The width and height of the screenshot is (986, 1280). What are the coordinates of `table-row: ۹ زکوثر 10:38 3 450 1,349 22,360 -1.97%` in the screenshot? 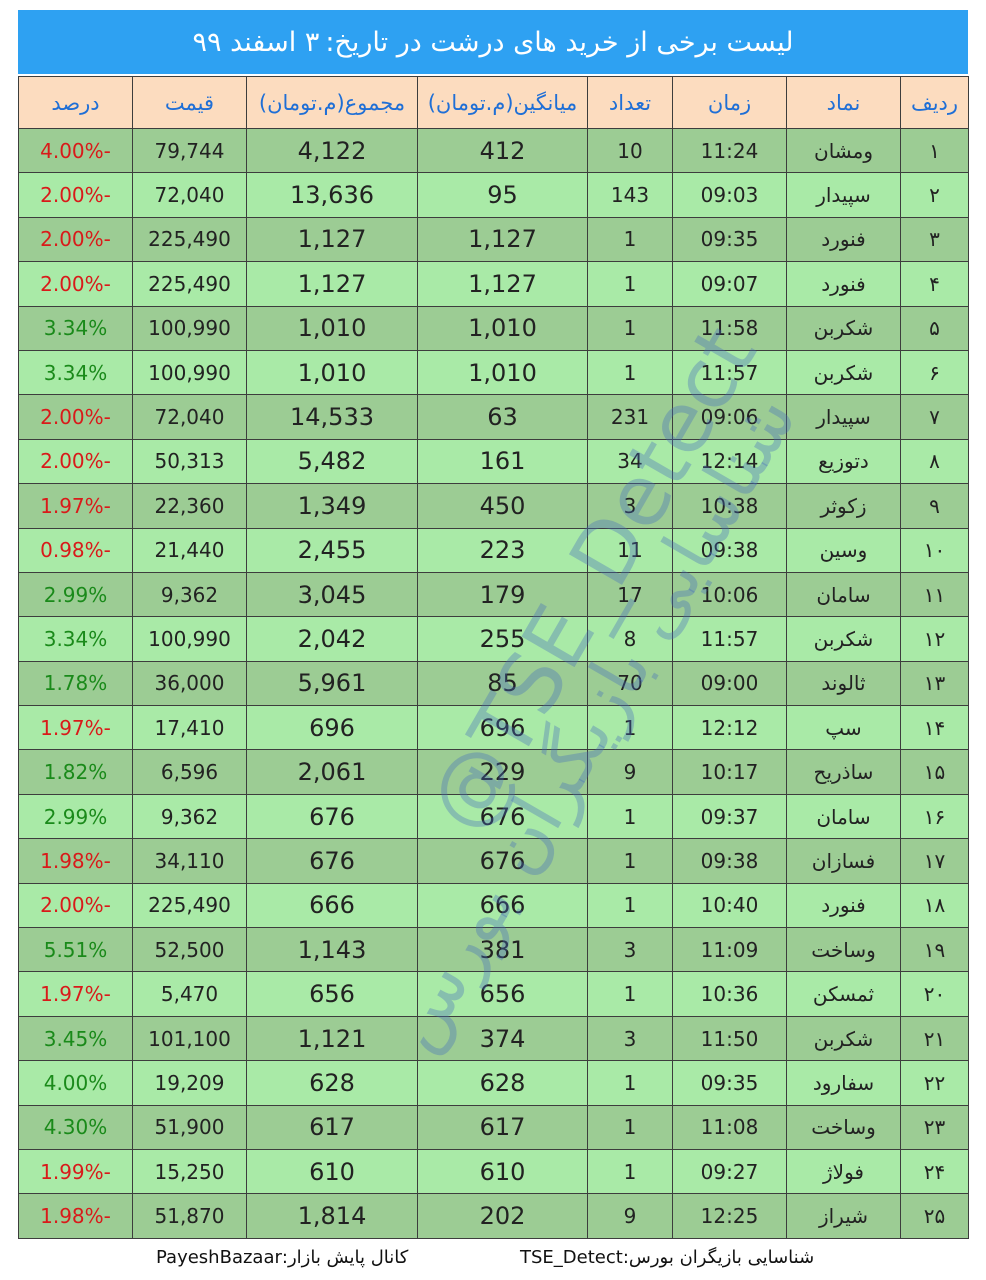 It's located at (493, 506).